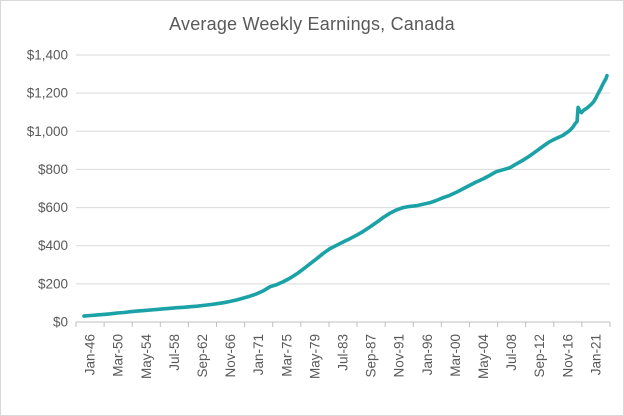 This screenshot has width=624, height=416. I want to click on x-axis-label: Jul-08, so click(511, 352).